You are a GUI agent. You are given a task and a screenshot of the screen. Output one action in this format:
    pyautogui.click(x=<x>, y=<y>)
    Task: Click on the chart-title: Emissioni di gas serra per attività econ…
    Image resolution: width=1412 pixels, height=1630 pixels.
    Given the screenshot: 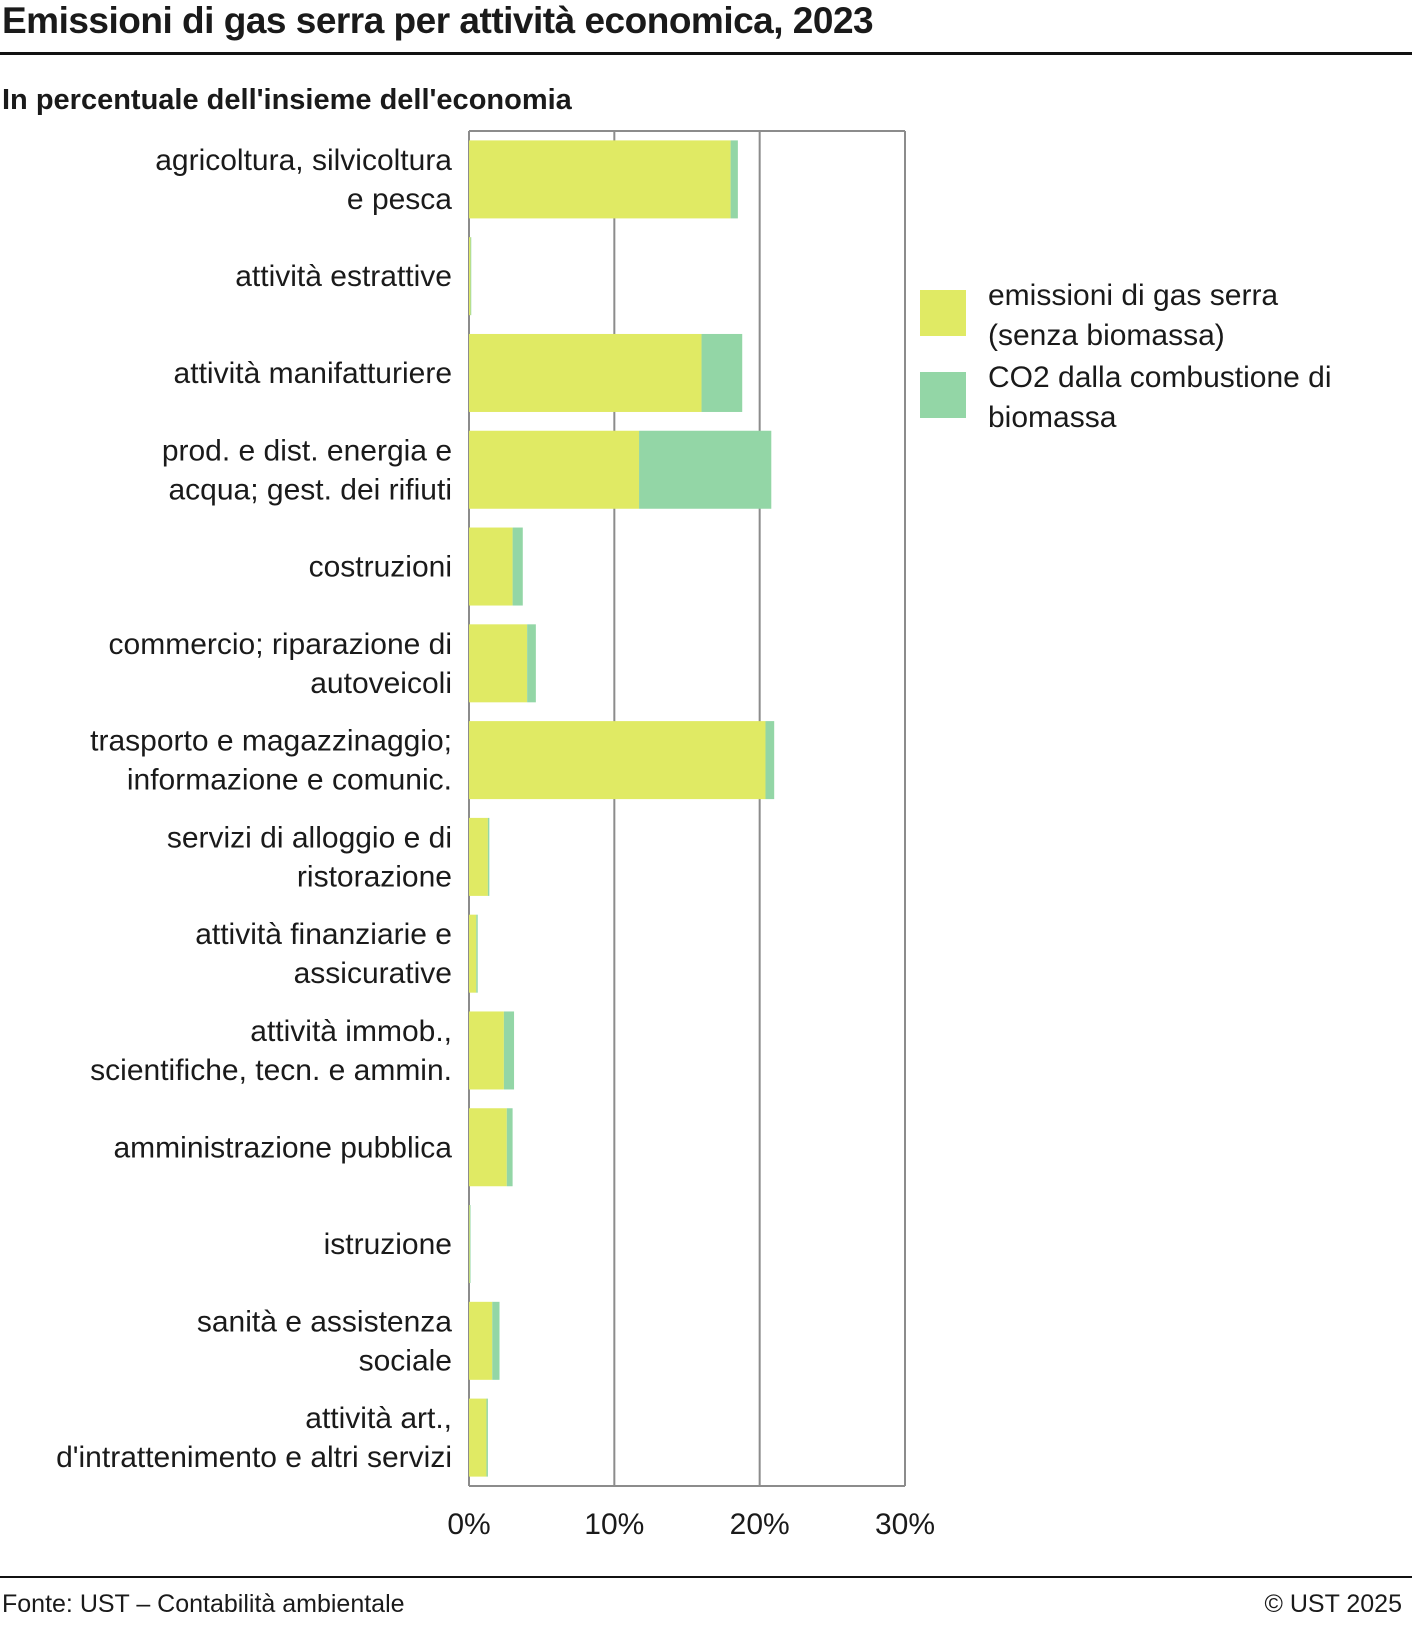 What is the action you would take?
    pyautogui.click(x=438, y=20)
    